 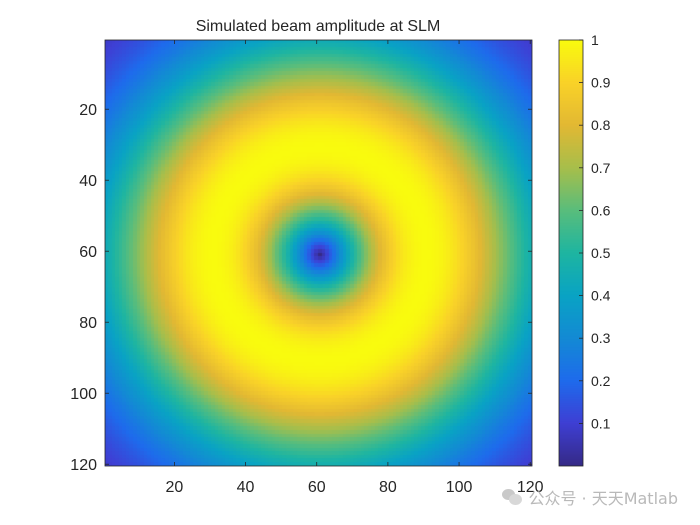 I want to click on colorbar-tick-label: 0.1, so click(x=601, y=423).